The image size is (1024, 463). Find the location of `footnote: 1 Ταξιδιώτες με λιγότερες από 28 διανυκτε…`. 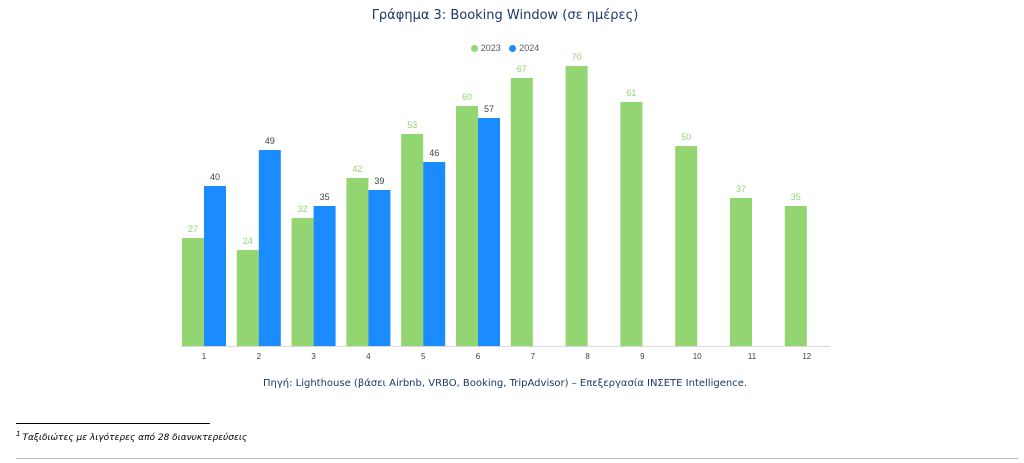

footnote: 1 Ταξιδιώτες με λιγότερες από 28 διανυκτε… is located at coordinates (131, 436).